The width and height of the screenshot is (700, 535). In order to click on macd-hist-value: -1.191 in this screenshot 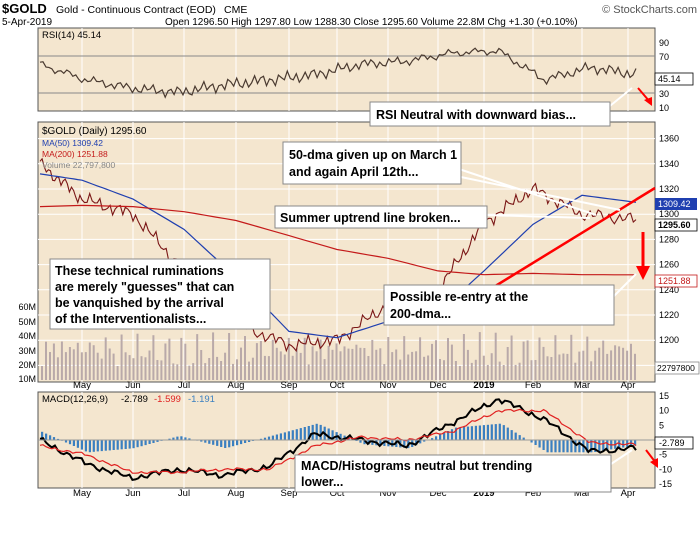, I will do `click(201, 399)`.